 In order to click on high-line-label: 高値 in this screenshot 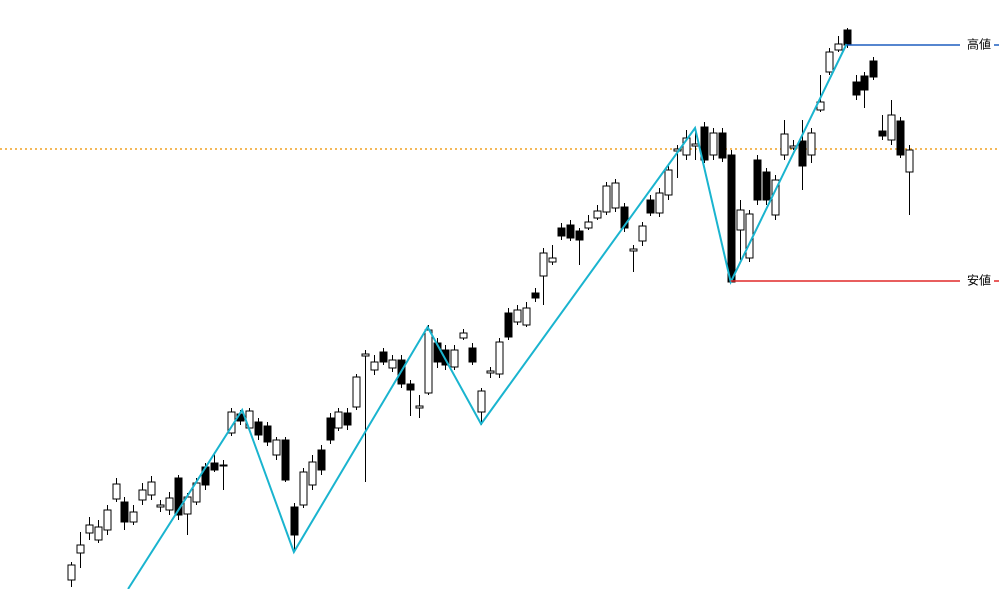, I will do `click(979, 44)`.